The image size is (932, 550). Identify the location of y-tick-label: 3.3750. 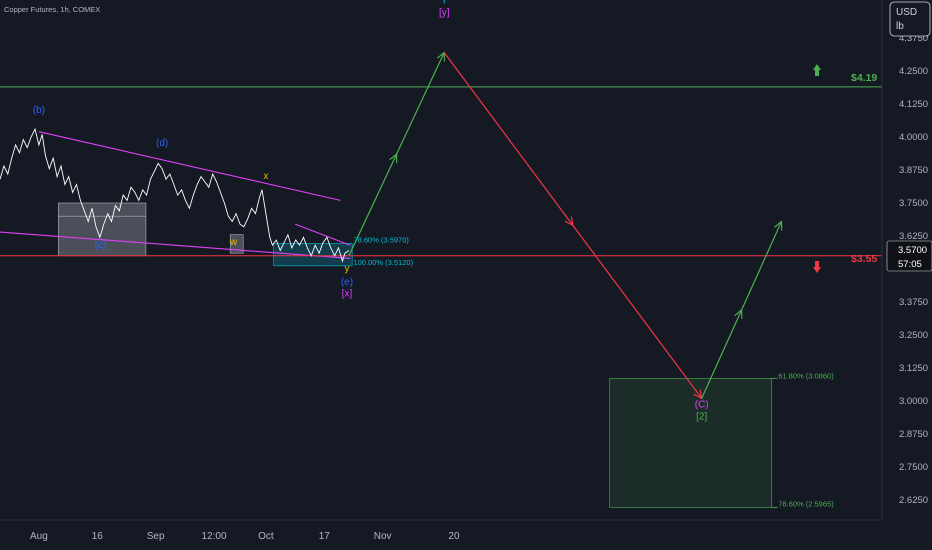
(913, 302).